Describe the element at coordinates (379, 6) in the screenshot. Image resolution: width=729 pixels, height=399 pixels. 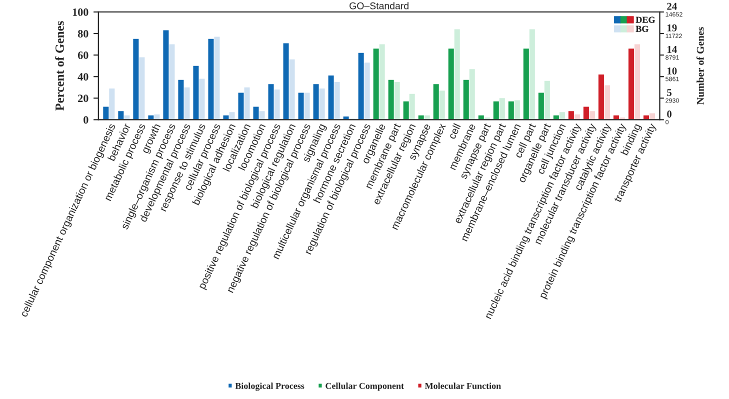
I see `chart-title: GO–Standard` at that location.